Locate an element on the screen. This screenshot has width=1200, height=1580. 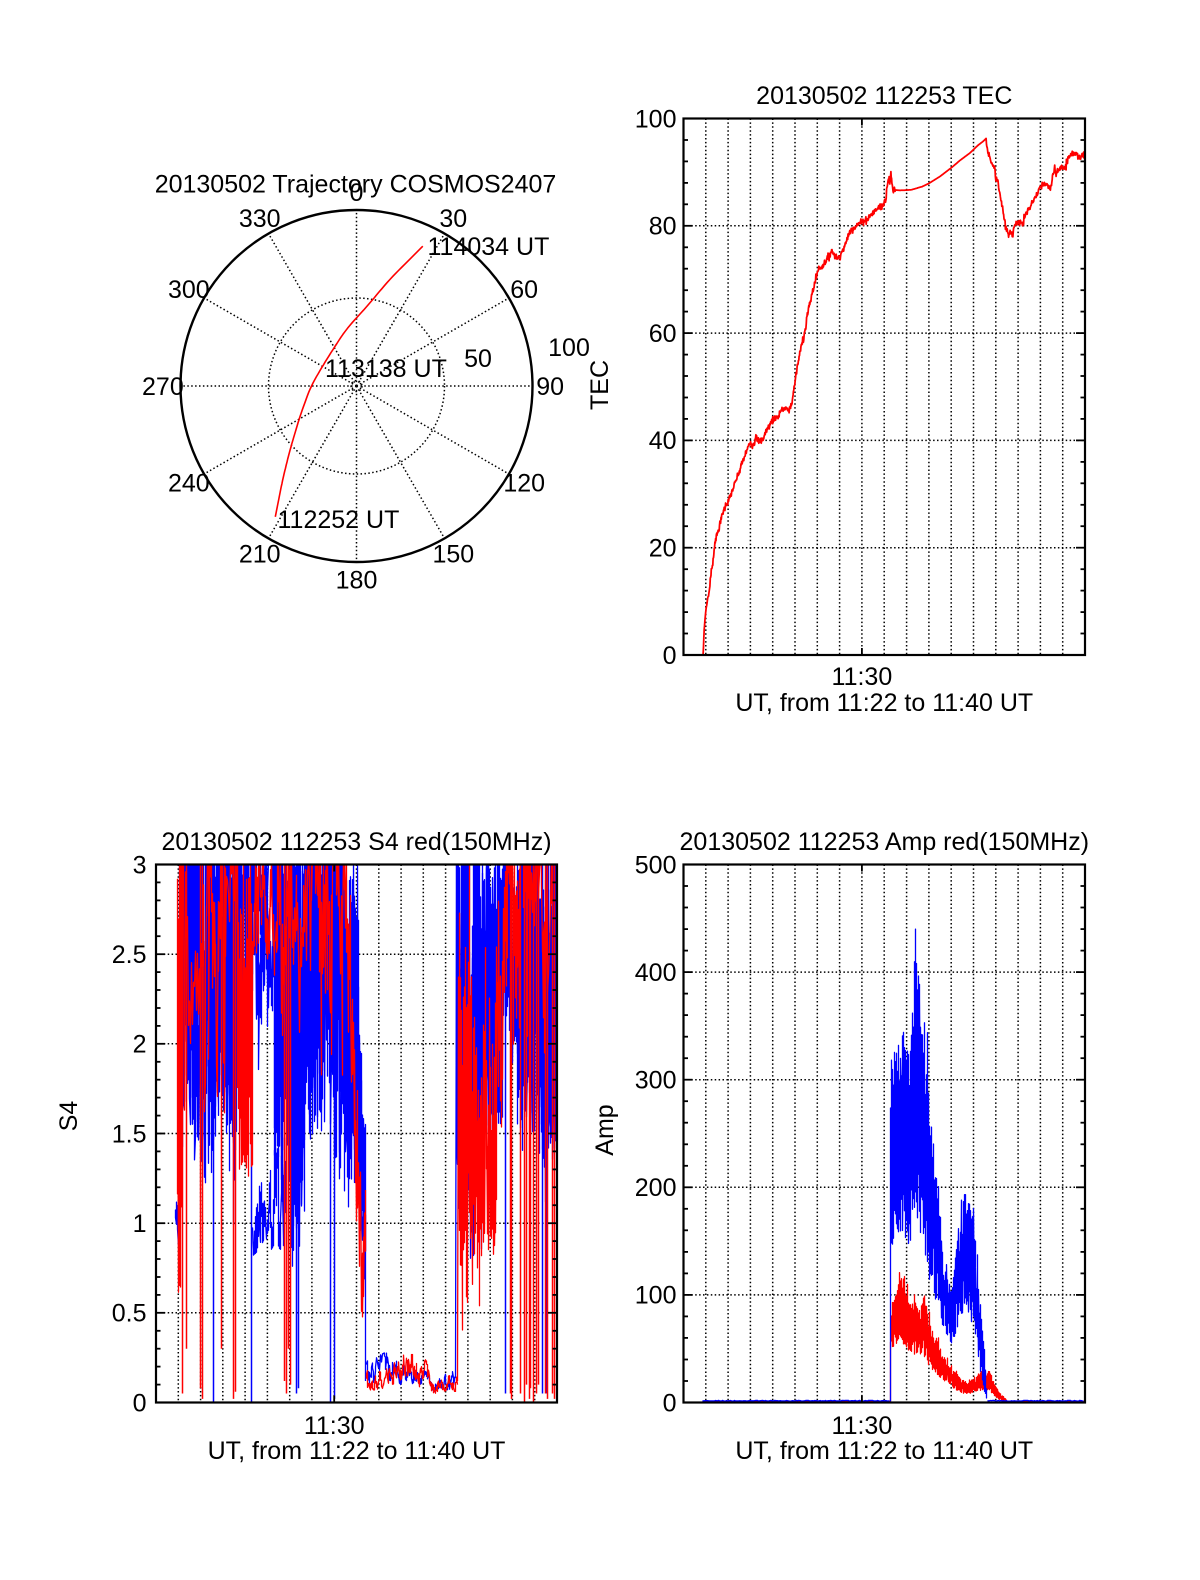
svg-text: TEC is located at coordinates (600, 385).